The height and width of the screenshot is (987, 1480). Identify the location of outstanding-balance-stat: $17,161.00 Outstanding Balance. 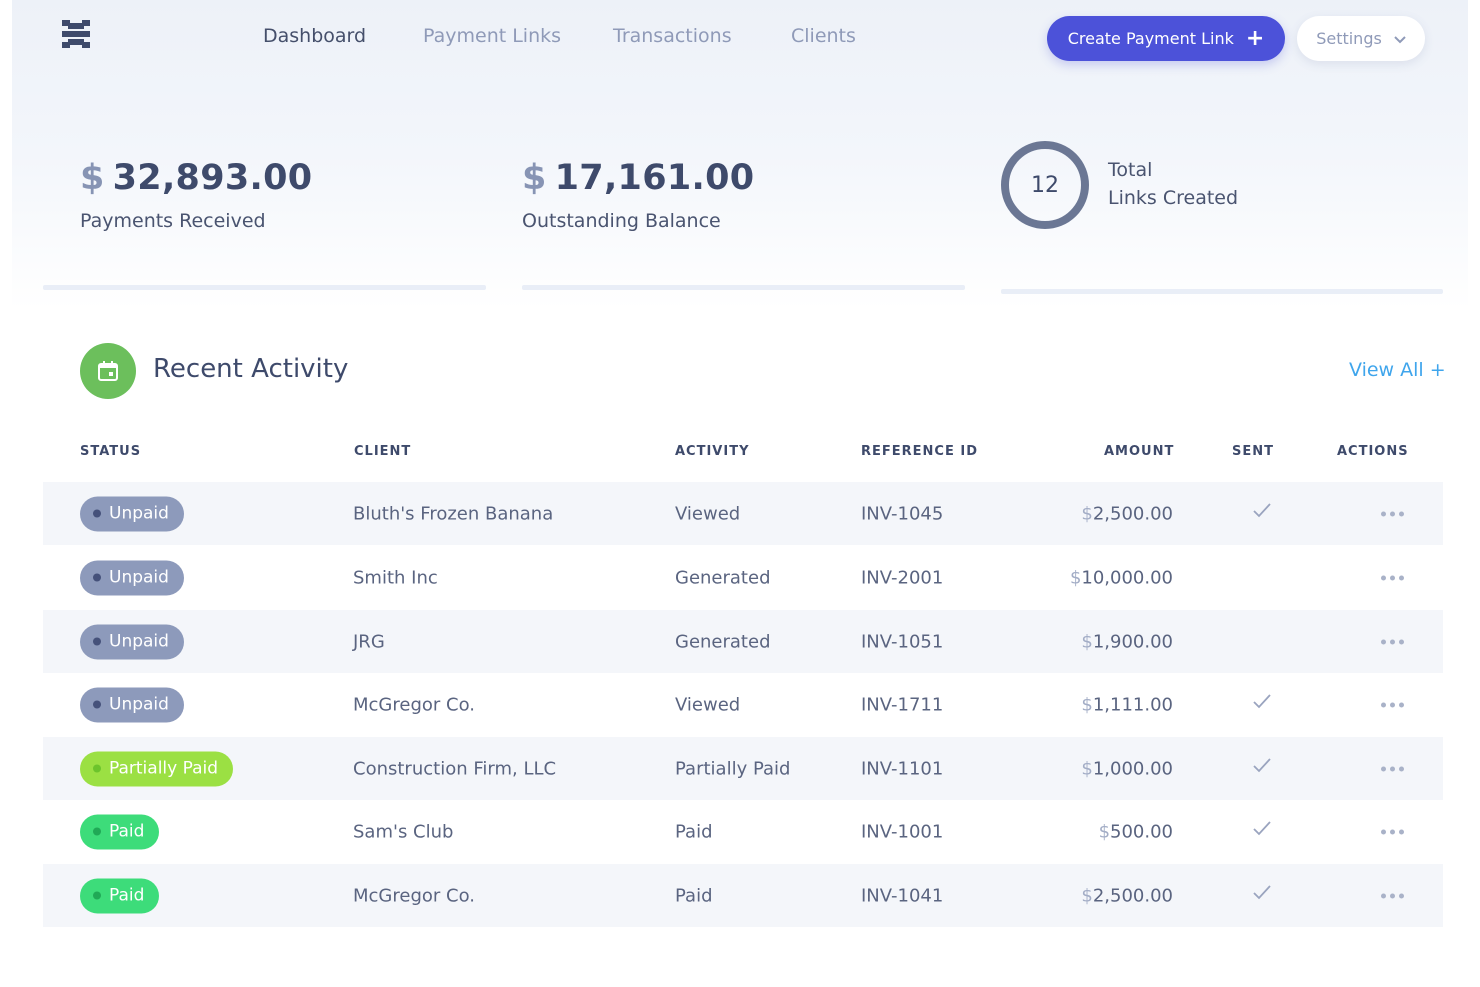
(638, 195).